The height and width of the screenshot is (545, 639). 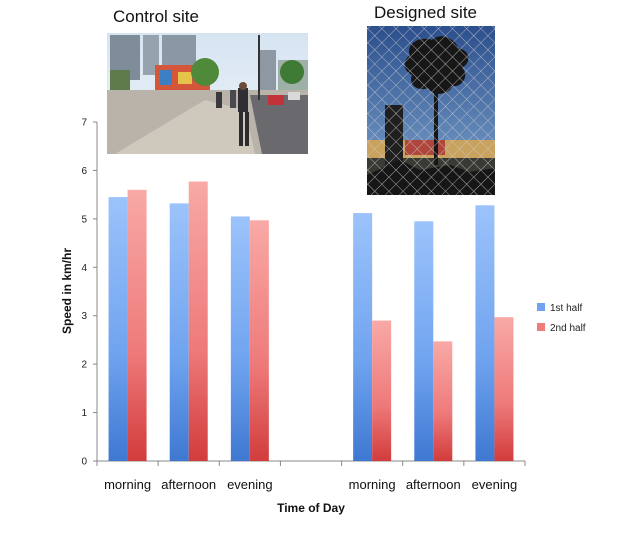 I want to click on y-axis-title: Speed in km/hr, so click(x=67, y=291).